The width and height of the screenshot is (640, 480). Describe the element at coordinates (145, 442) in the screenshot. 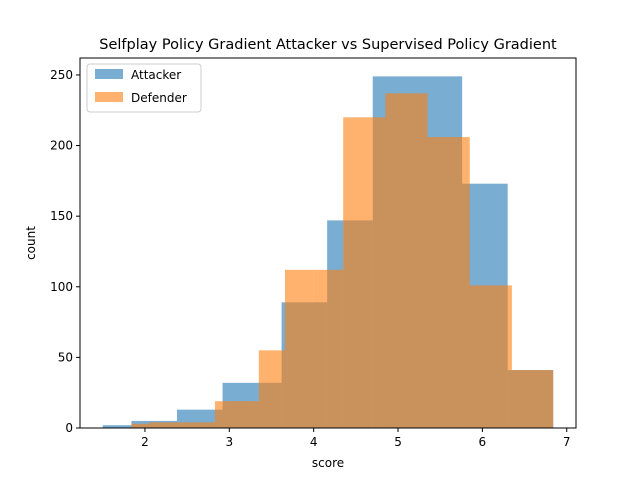

I see `x-tick-label: 2` at that location.